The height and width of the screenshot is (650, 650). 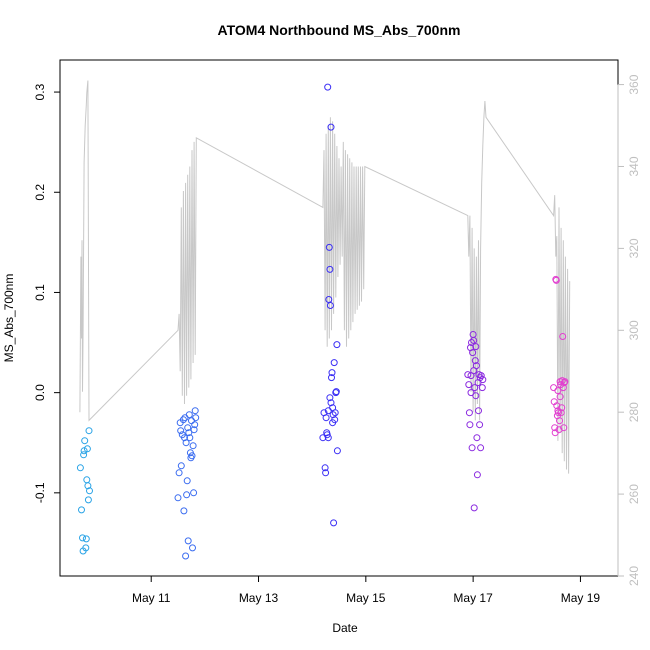 I want to click on x-tick-label-2: May 15, so click(x=366, y=598).